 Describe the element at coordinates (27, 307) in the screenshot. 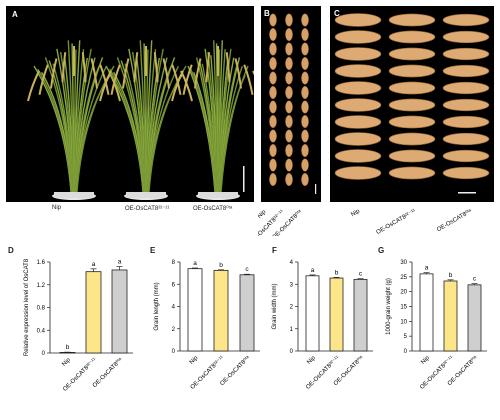

I see `y-axis-label: Relative expression level of OsCAT8` at that location.